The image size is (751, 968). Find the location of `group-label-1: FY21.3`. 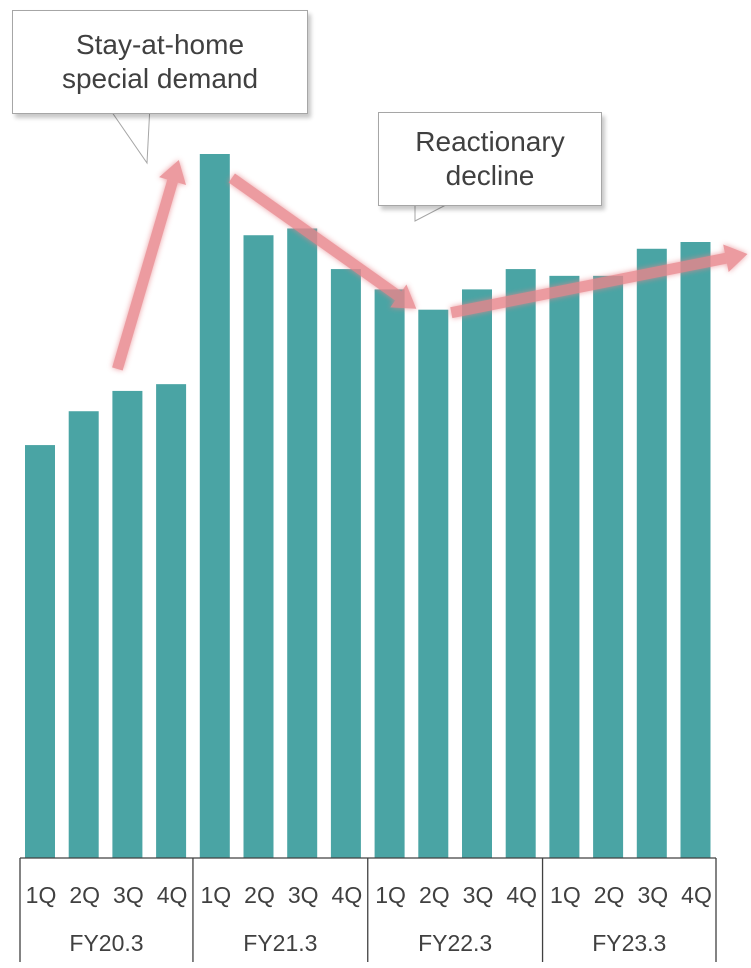

group-label-1: FY21.3 is located at coordinates (280, 943).